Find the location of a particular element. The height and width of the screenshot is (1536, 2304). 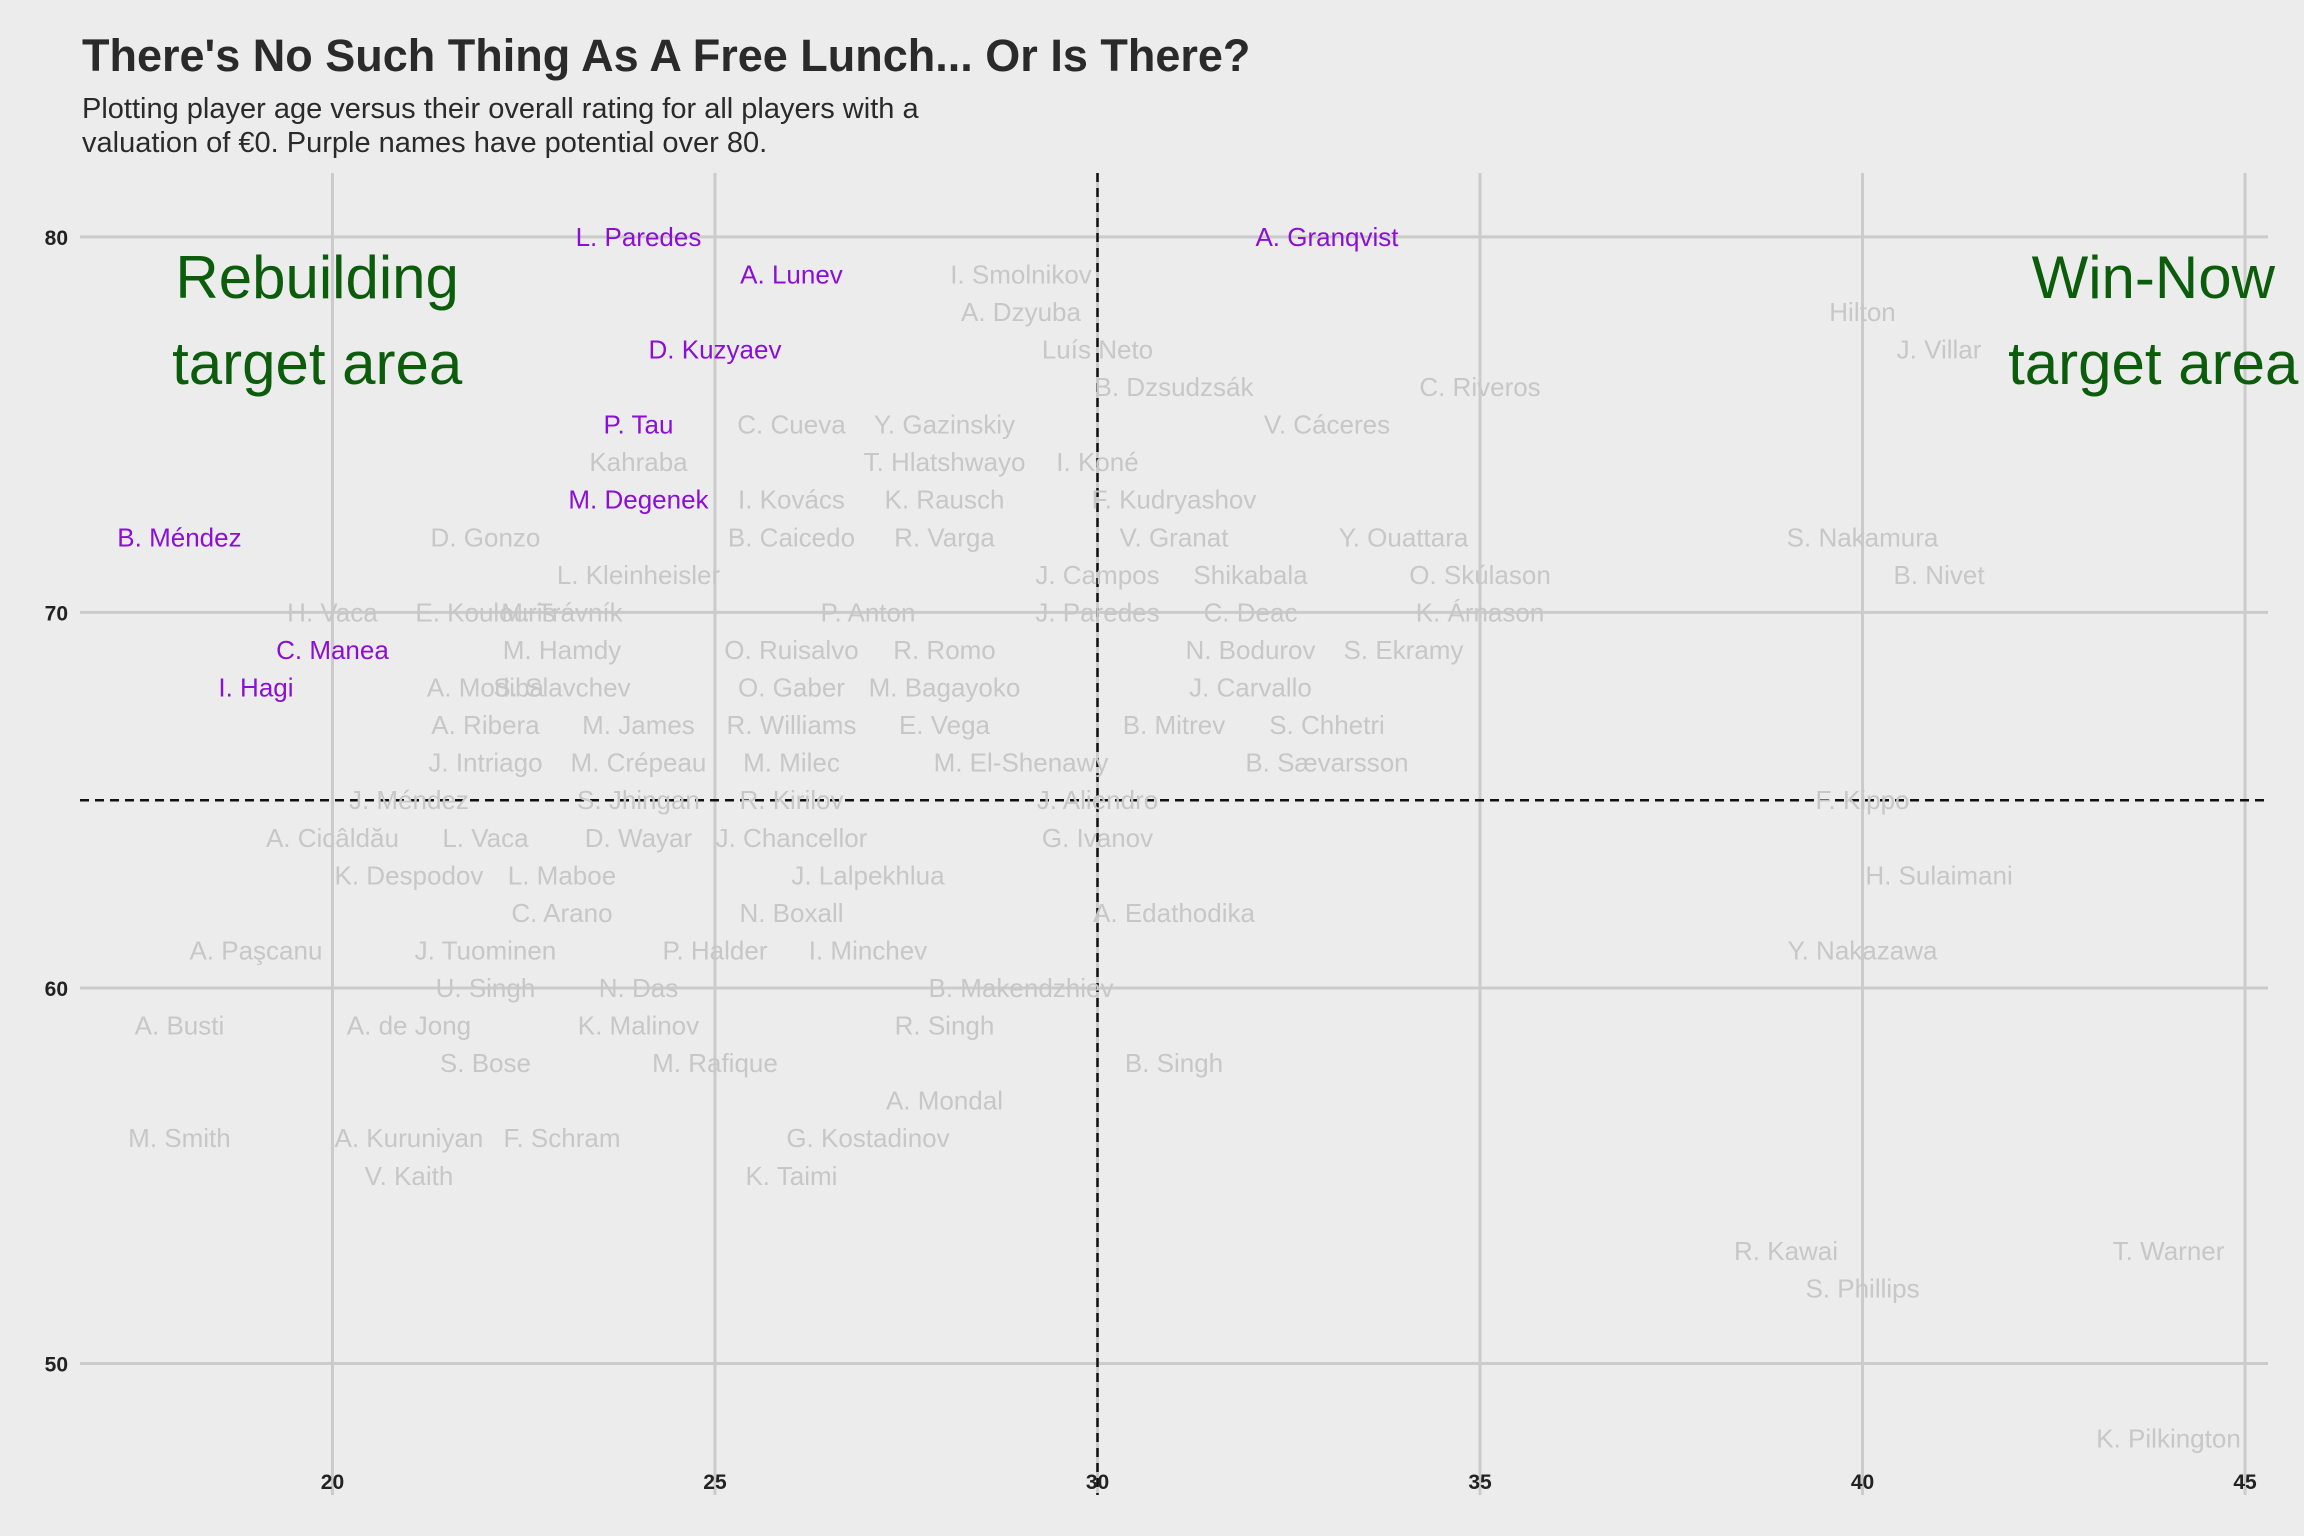

player-label: K. Árnason is located at coordinates (1480, 612).